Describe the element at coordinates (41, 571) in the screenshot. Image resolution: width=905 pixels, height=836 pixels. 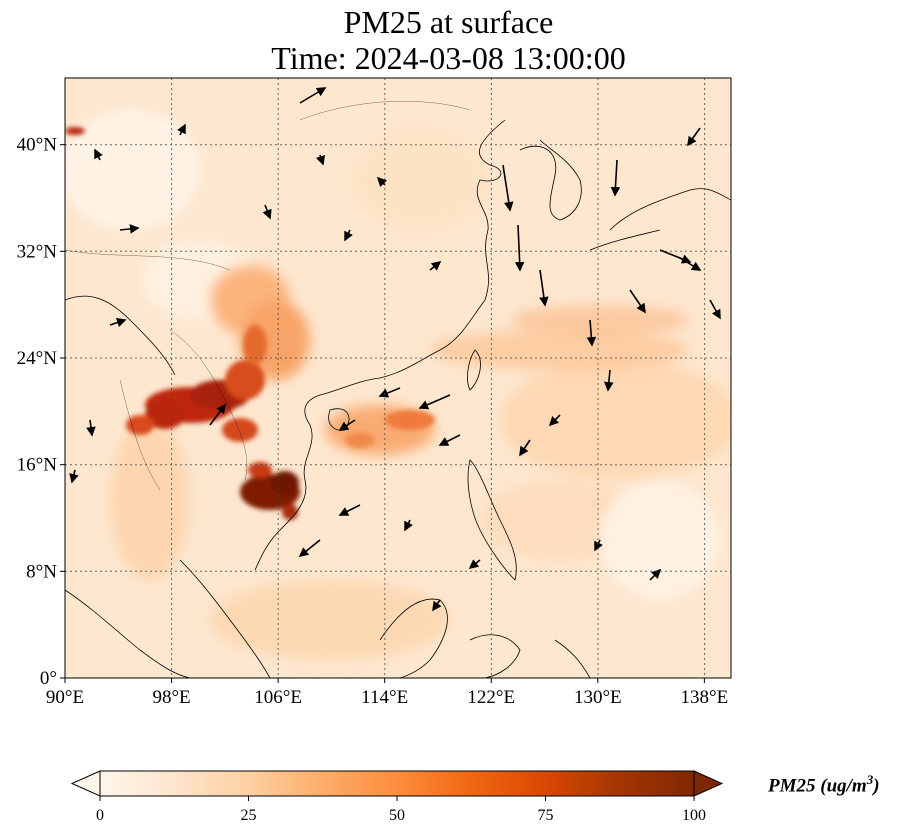
I see `lat-tick-label: 8°N` at that location.